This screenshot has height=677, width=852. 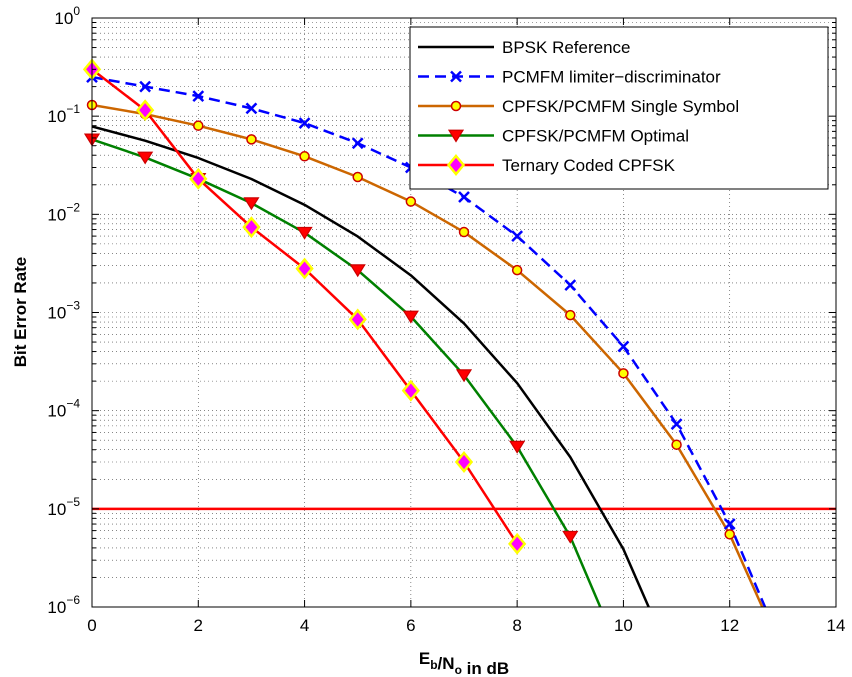 What do you see at coordinates (464, 663) in the screenshot?
I see `x-axis-title: Eb/No in dB` at bounding box center [464, 663].